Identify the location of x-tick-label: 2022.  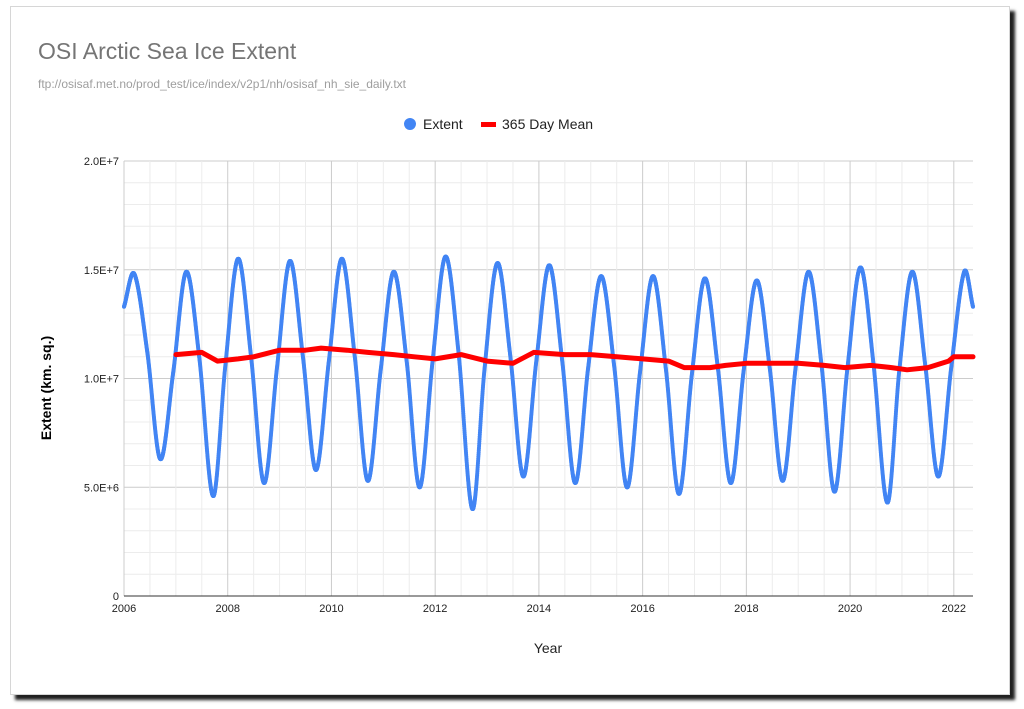
(954, 609).